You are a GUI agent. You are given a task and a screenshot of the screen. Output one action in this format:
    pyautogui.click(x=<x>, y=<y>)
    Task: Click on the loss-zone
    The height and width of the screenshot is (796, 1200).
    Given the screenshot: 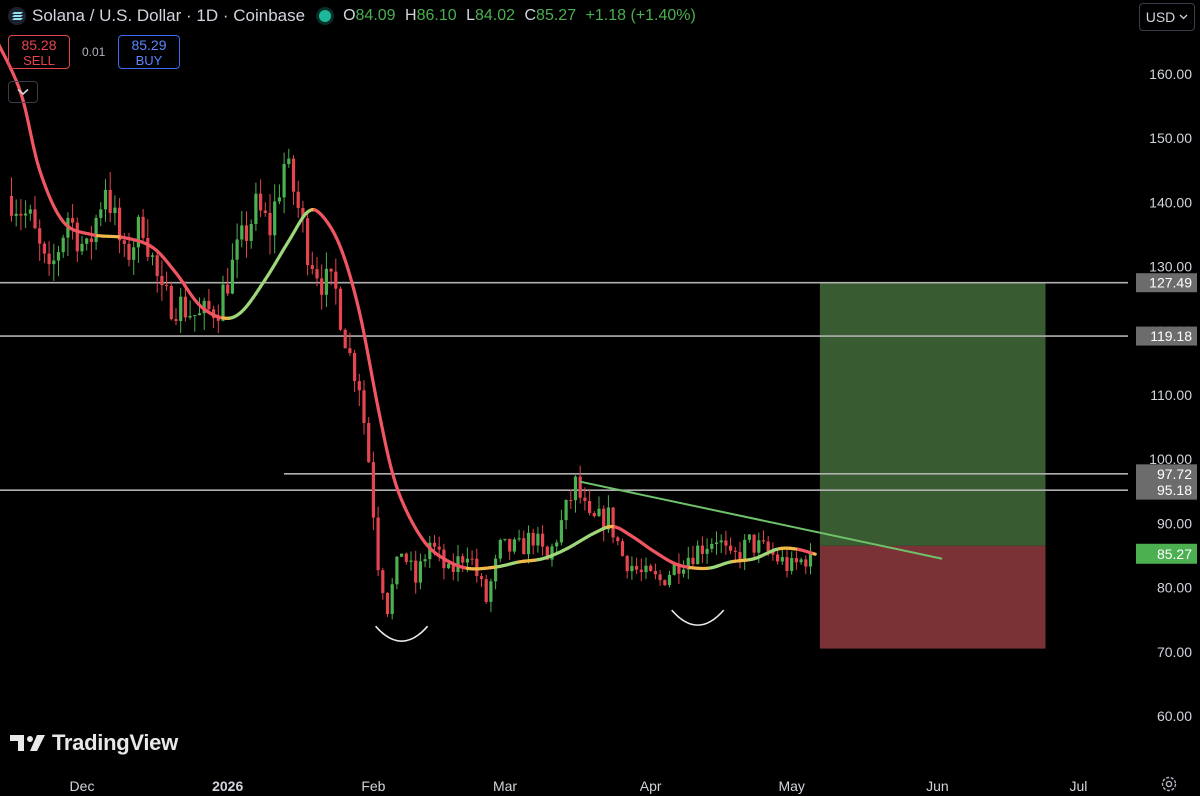 What is the action you would take?
    pyautogui.click(x=932, y=597)
    